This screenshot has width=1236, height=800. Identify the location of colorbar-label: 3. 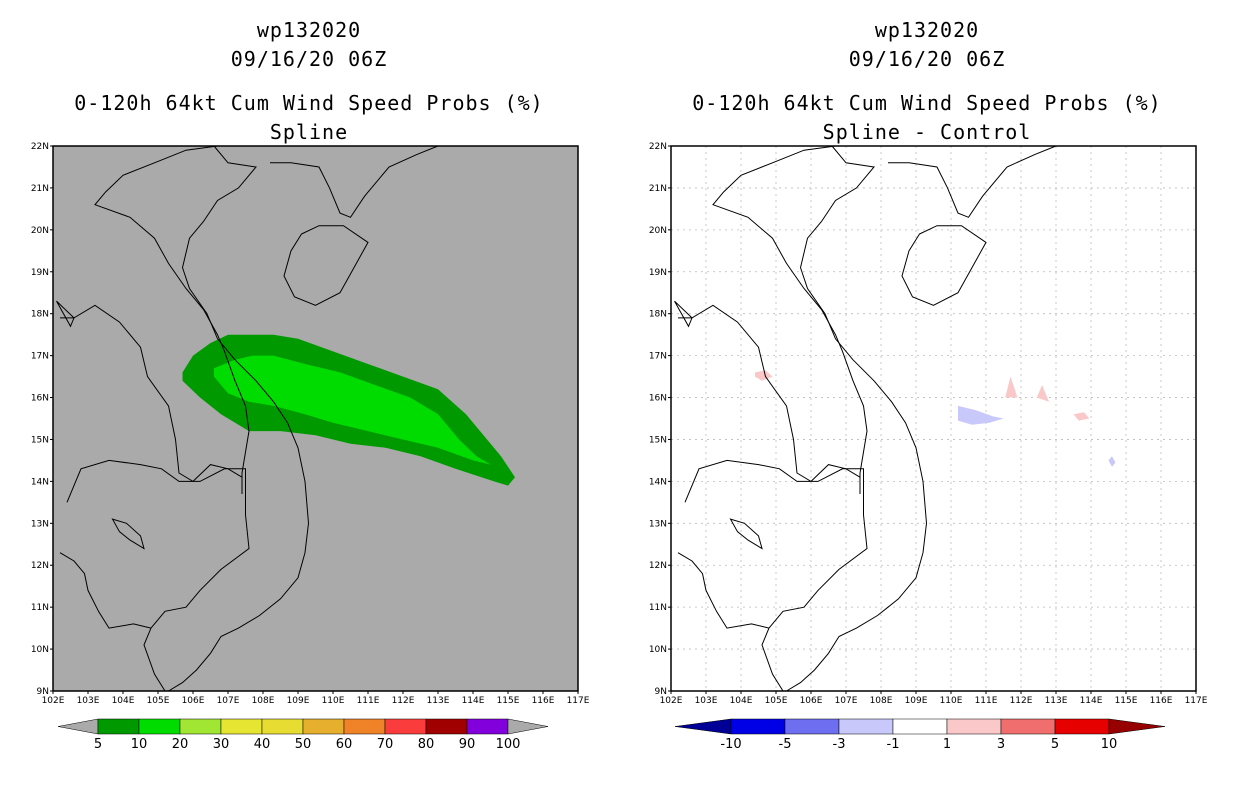
(1001, 744).